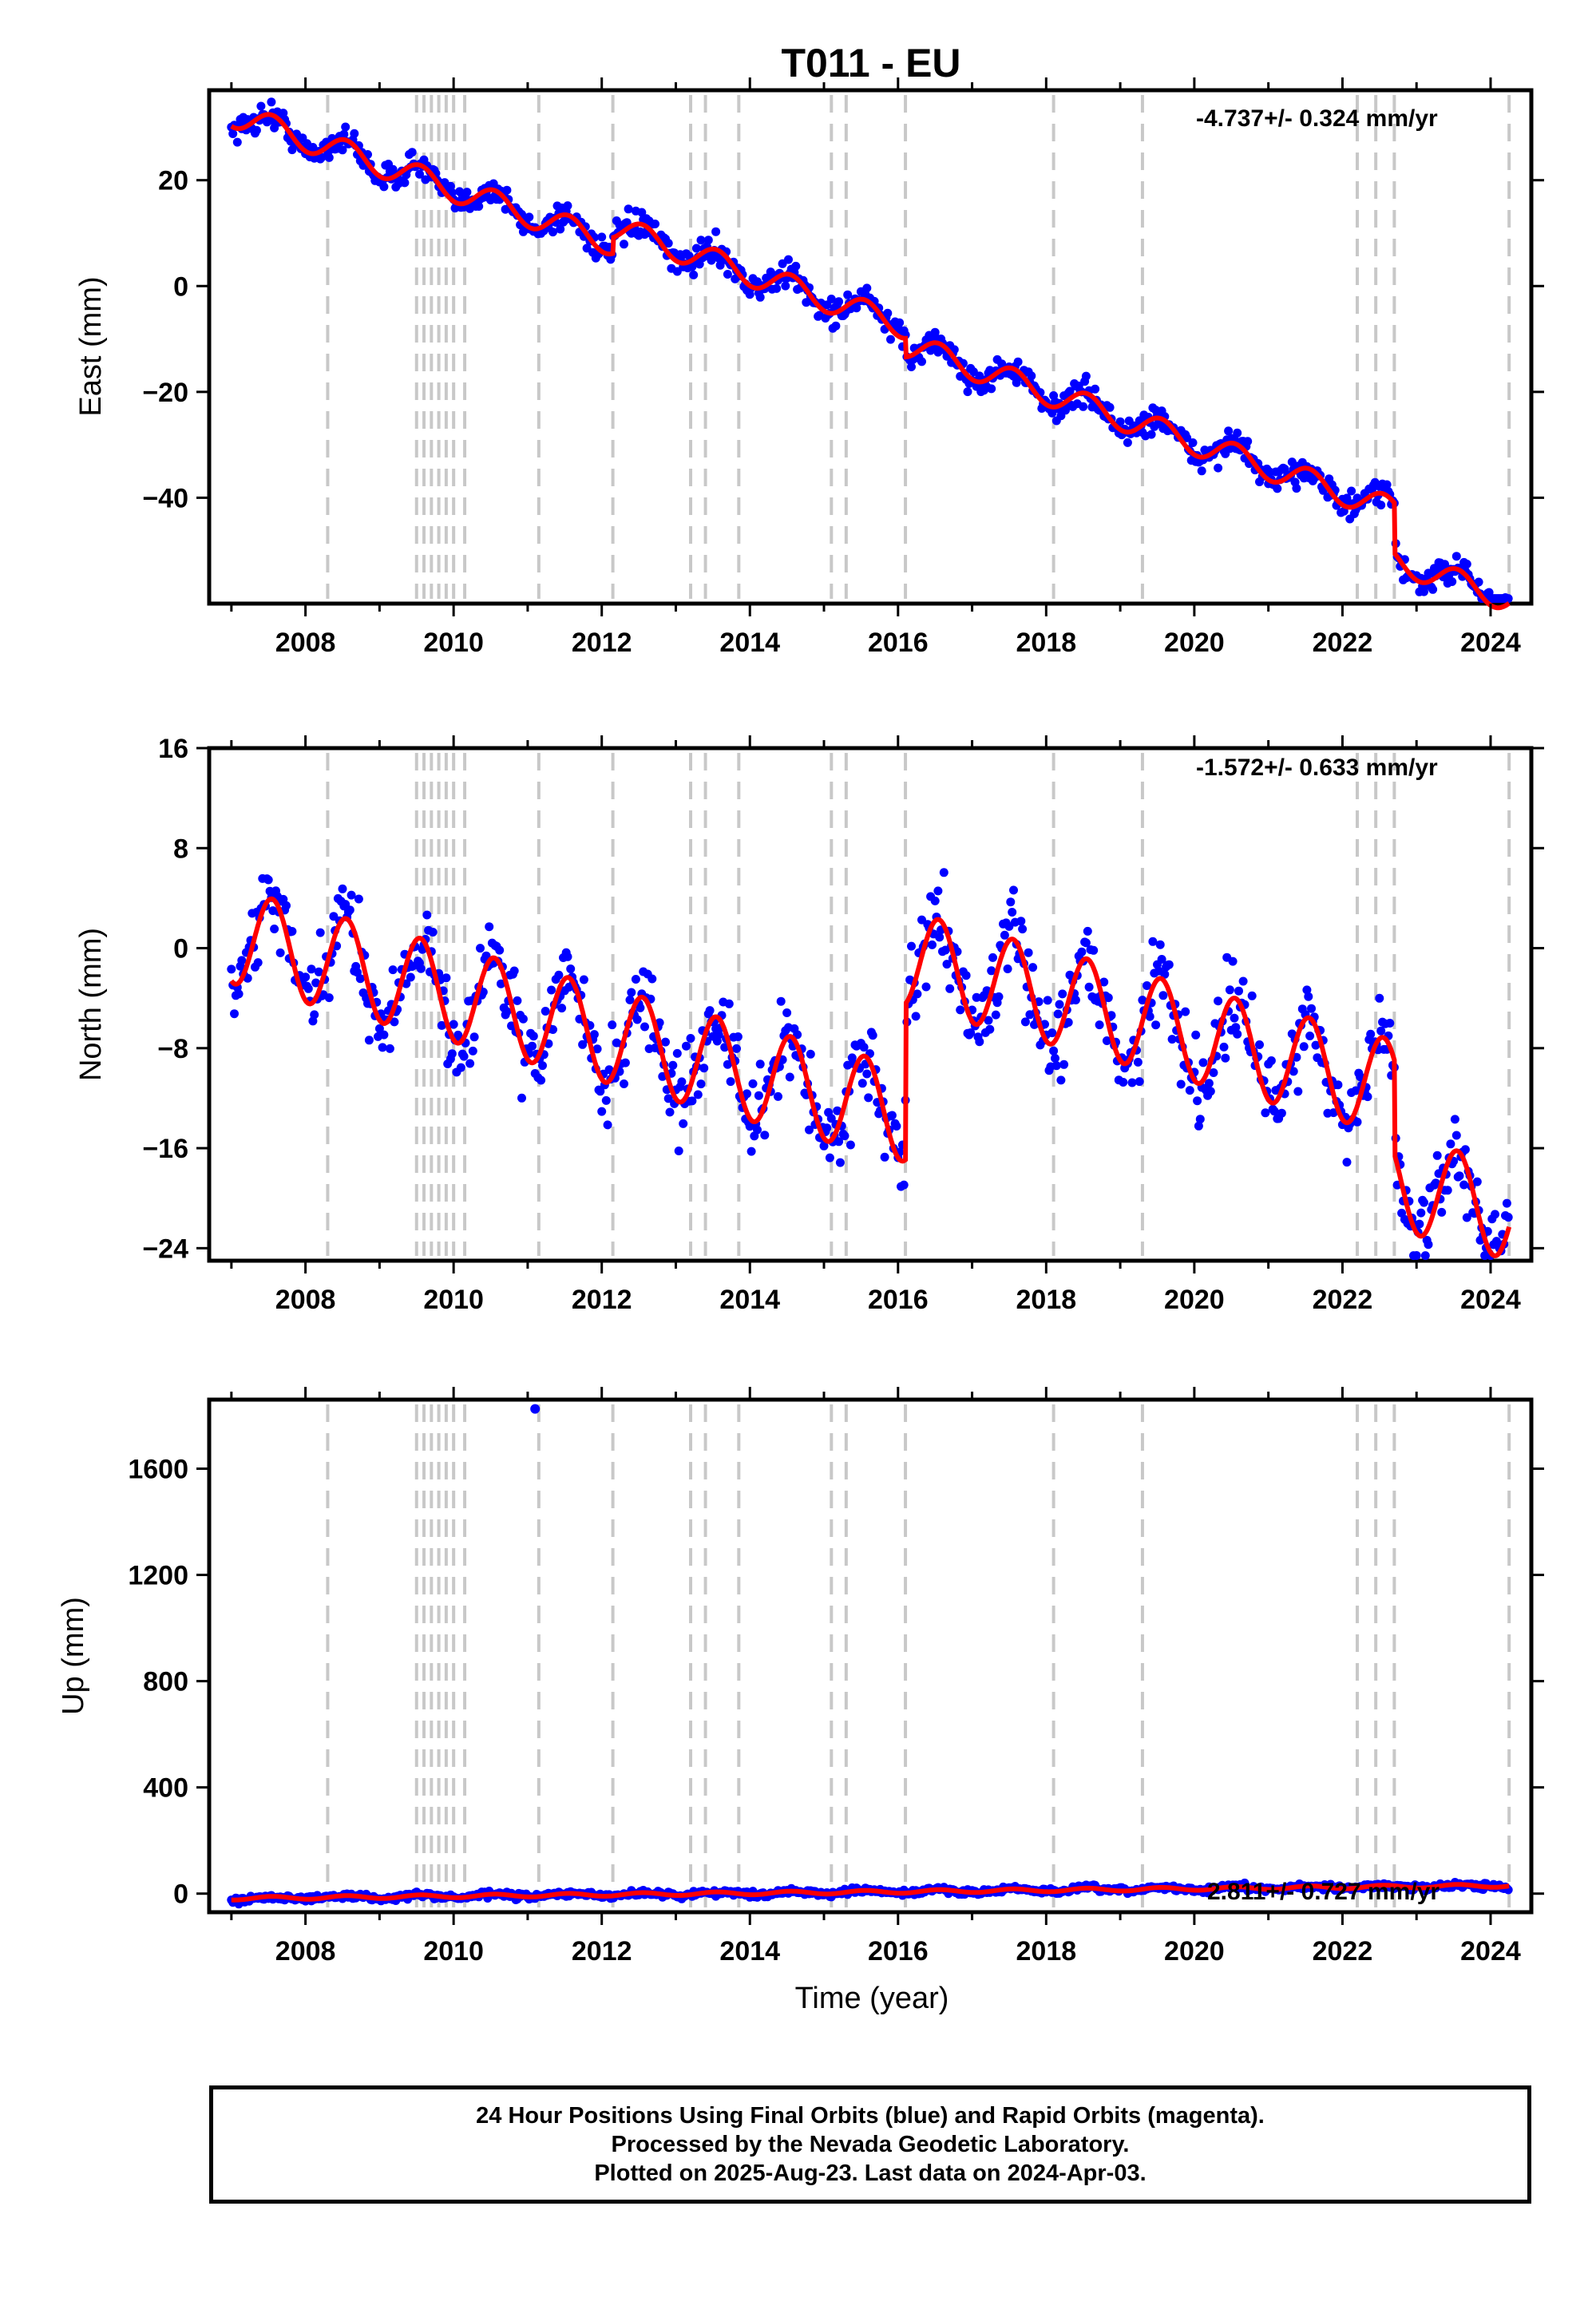 Image resolution: width=1596 pixels, height=2317 pixels. What do you see at coordinates (1046, 1300) in the screenshot?
I see `north-x-tick-label: 2018` at bounding box center [1046, 1300].